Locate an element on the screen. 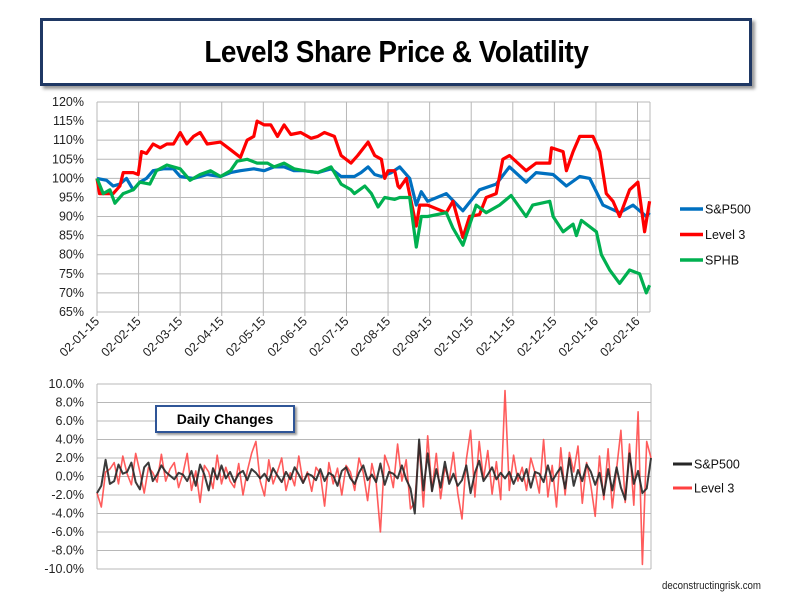 Image resolution: width=800 pixels, height=600 pixels. series-line-daily-sp500 is located at coordinates (374, 476).